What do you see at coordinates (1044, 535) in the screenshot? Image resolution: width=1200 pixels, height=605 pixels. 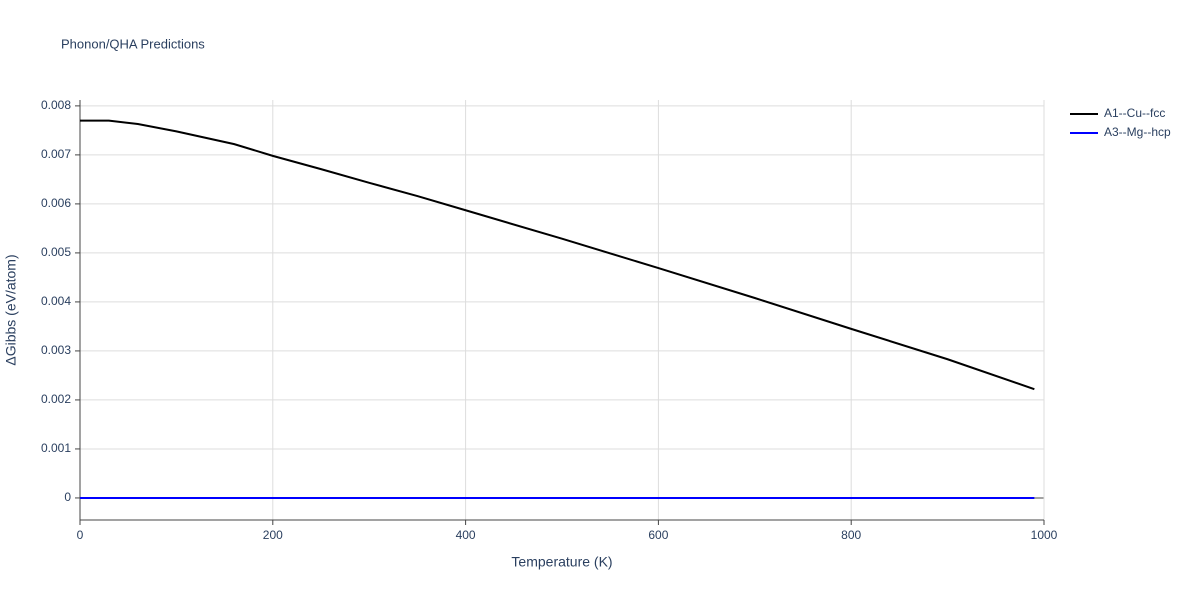 I see `x-tick-label: 1000` at bounding box center [1044, 535].